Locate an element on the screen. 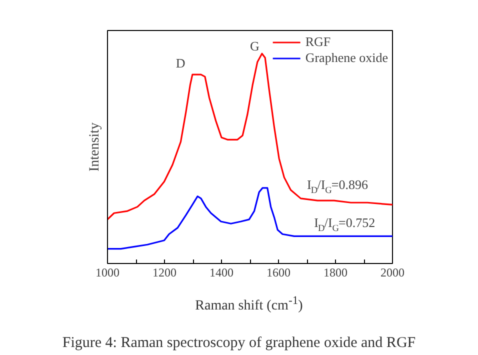  x-axis-title: Raman shift (cm$^{-1}$) is located at coordinates (249, 304).